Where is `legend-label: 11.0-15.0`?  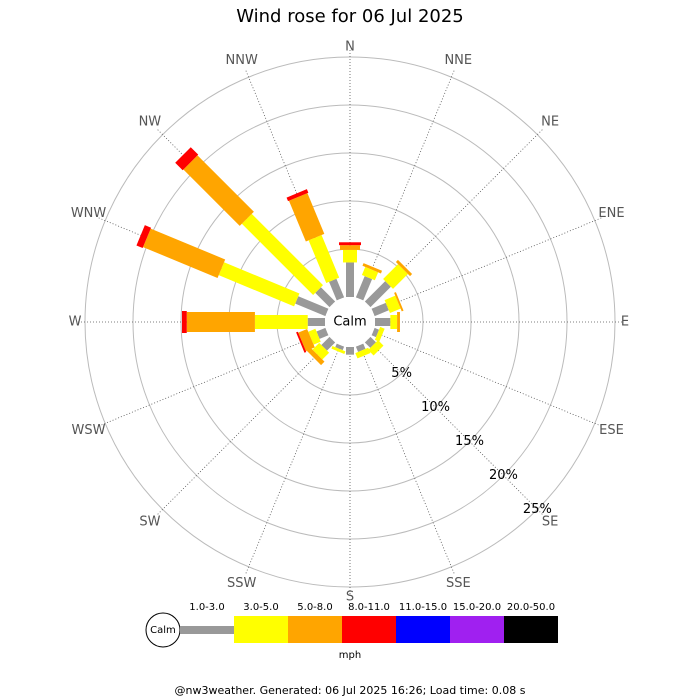 legend-label: 11.0-15.0 is located at coordinates (423, 607).